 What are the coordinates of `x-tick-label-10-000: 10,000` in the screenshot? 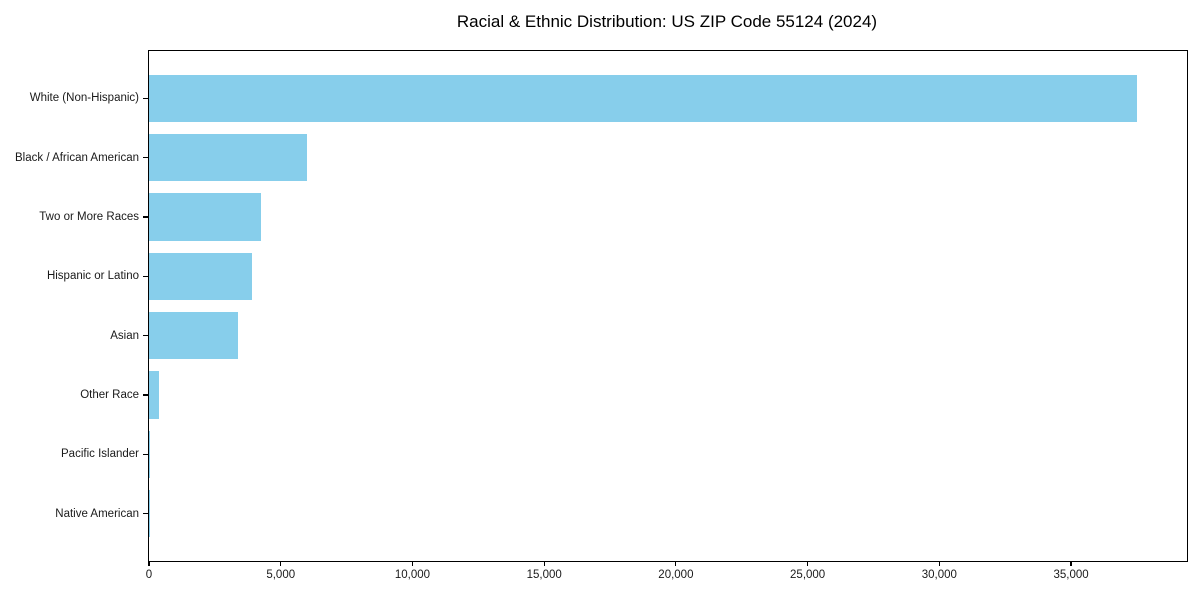 It's located at (412, 575).